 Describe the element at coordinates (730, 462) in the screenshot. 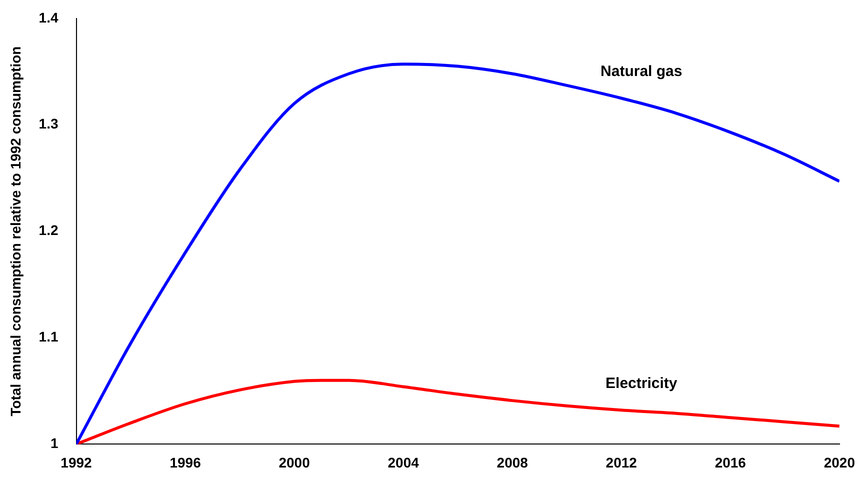

I see `x-tick-label: 2016` at that location.